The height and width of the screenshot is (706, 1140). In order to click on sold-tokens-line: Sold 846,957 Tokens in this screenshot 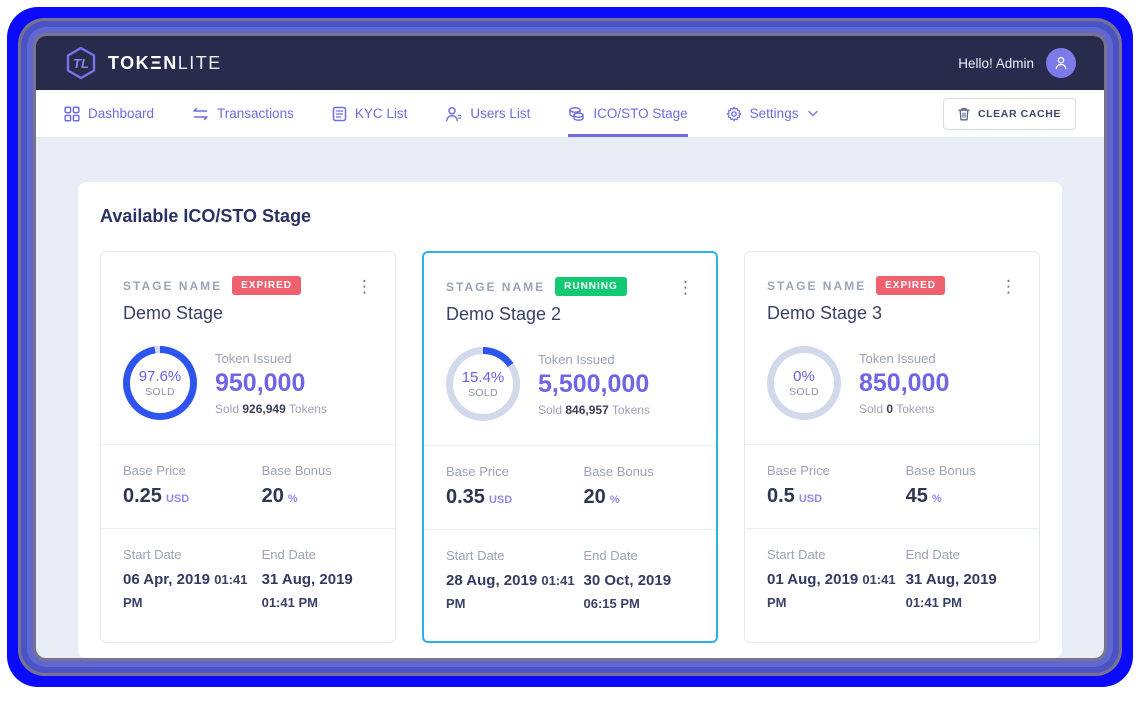, I will do `click(594, 409)`.